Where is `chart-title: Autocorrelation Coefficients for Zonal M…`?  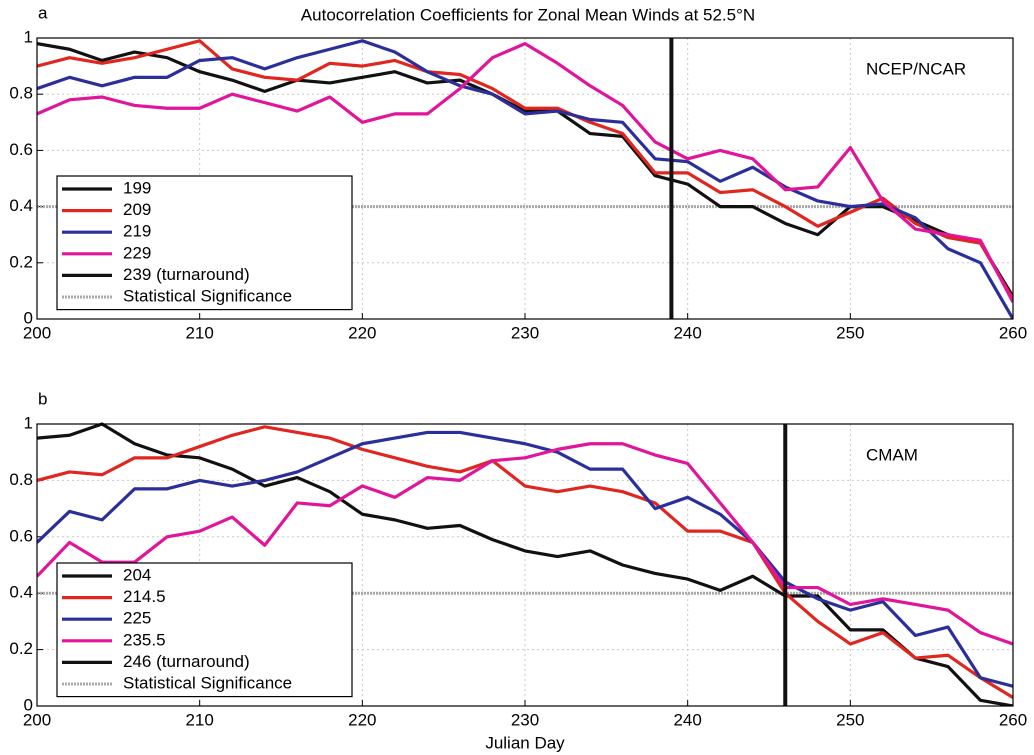 chart-title: Autocorrelation Coefficients for Zonal M… is located at coordinates (528, 14).